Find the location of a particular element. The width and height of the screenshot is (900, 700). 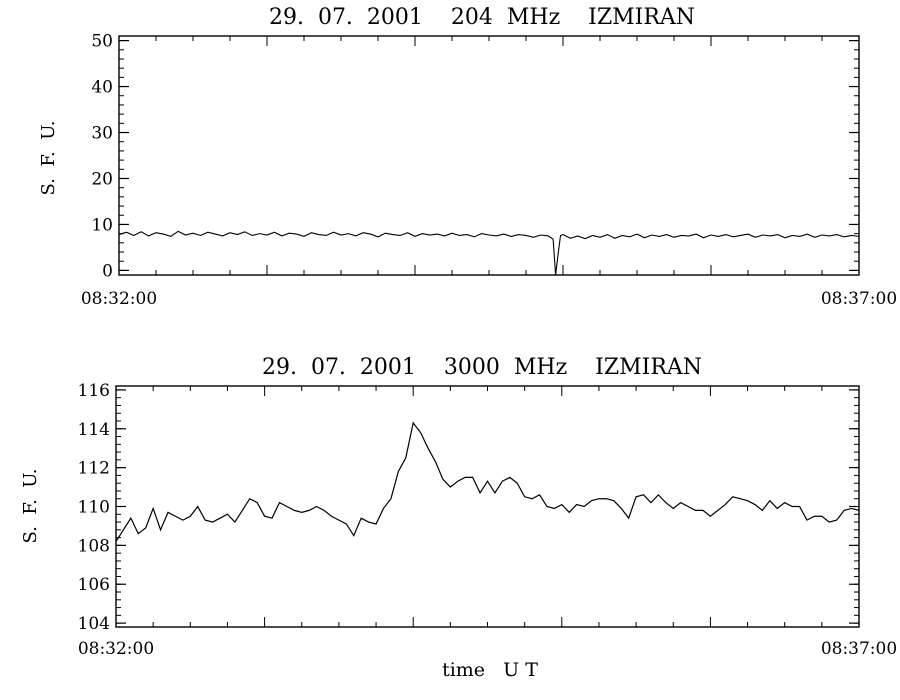

series-line-204mhz is located at coordinates (489, 253).